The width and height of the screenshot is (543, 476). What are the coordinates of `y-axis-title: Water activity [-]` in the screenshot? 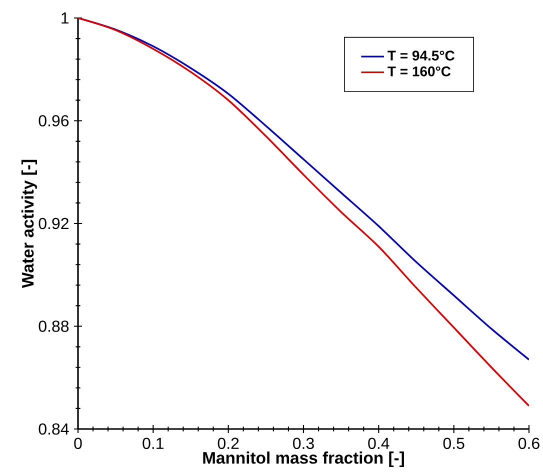 It's located at (29, 224).